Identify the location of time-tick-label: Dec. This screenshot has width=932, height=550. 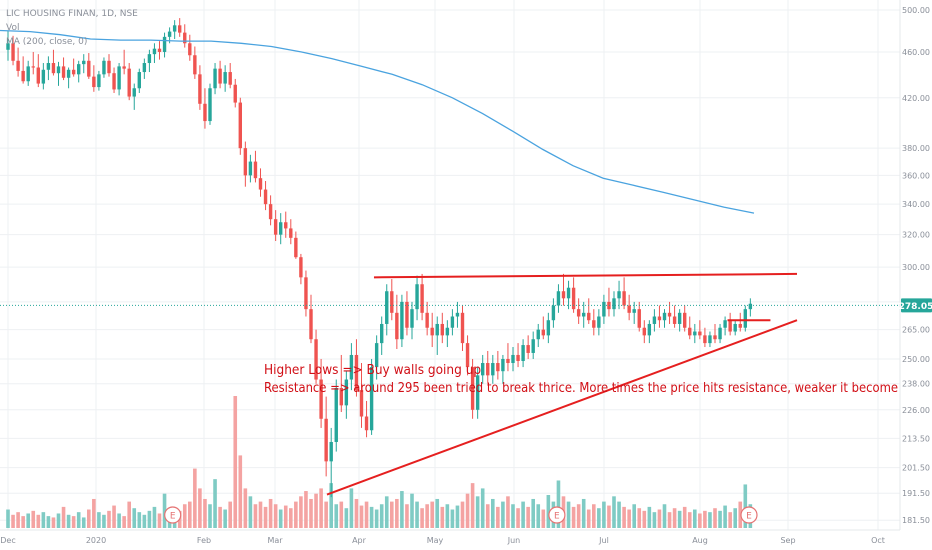
(7, 540).